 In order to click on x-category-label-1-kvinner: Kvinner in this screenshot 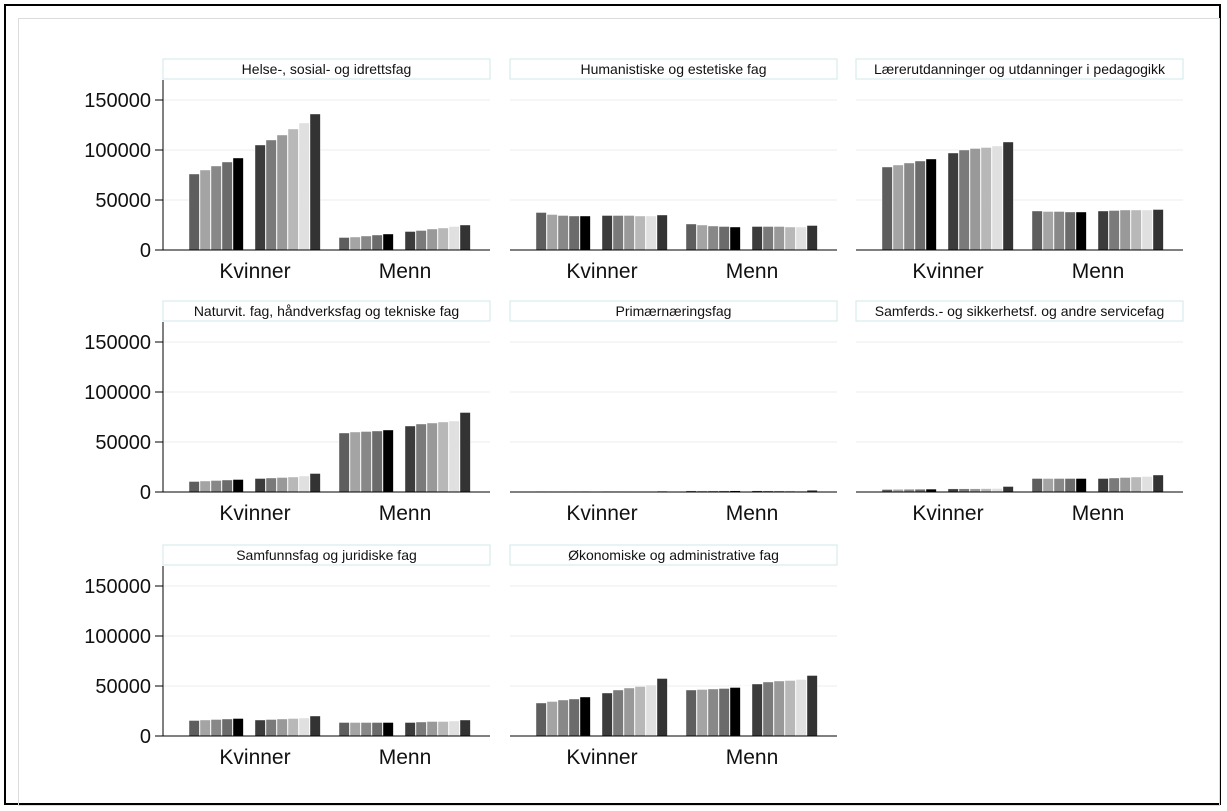, I will do `click(254, 271)`.